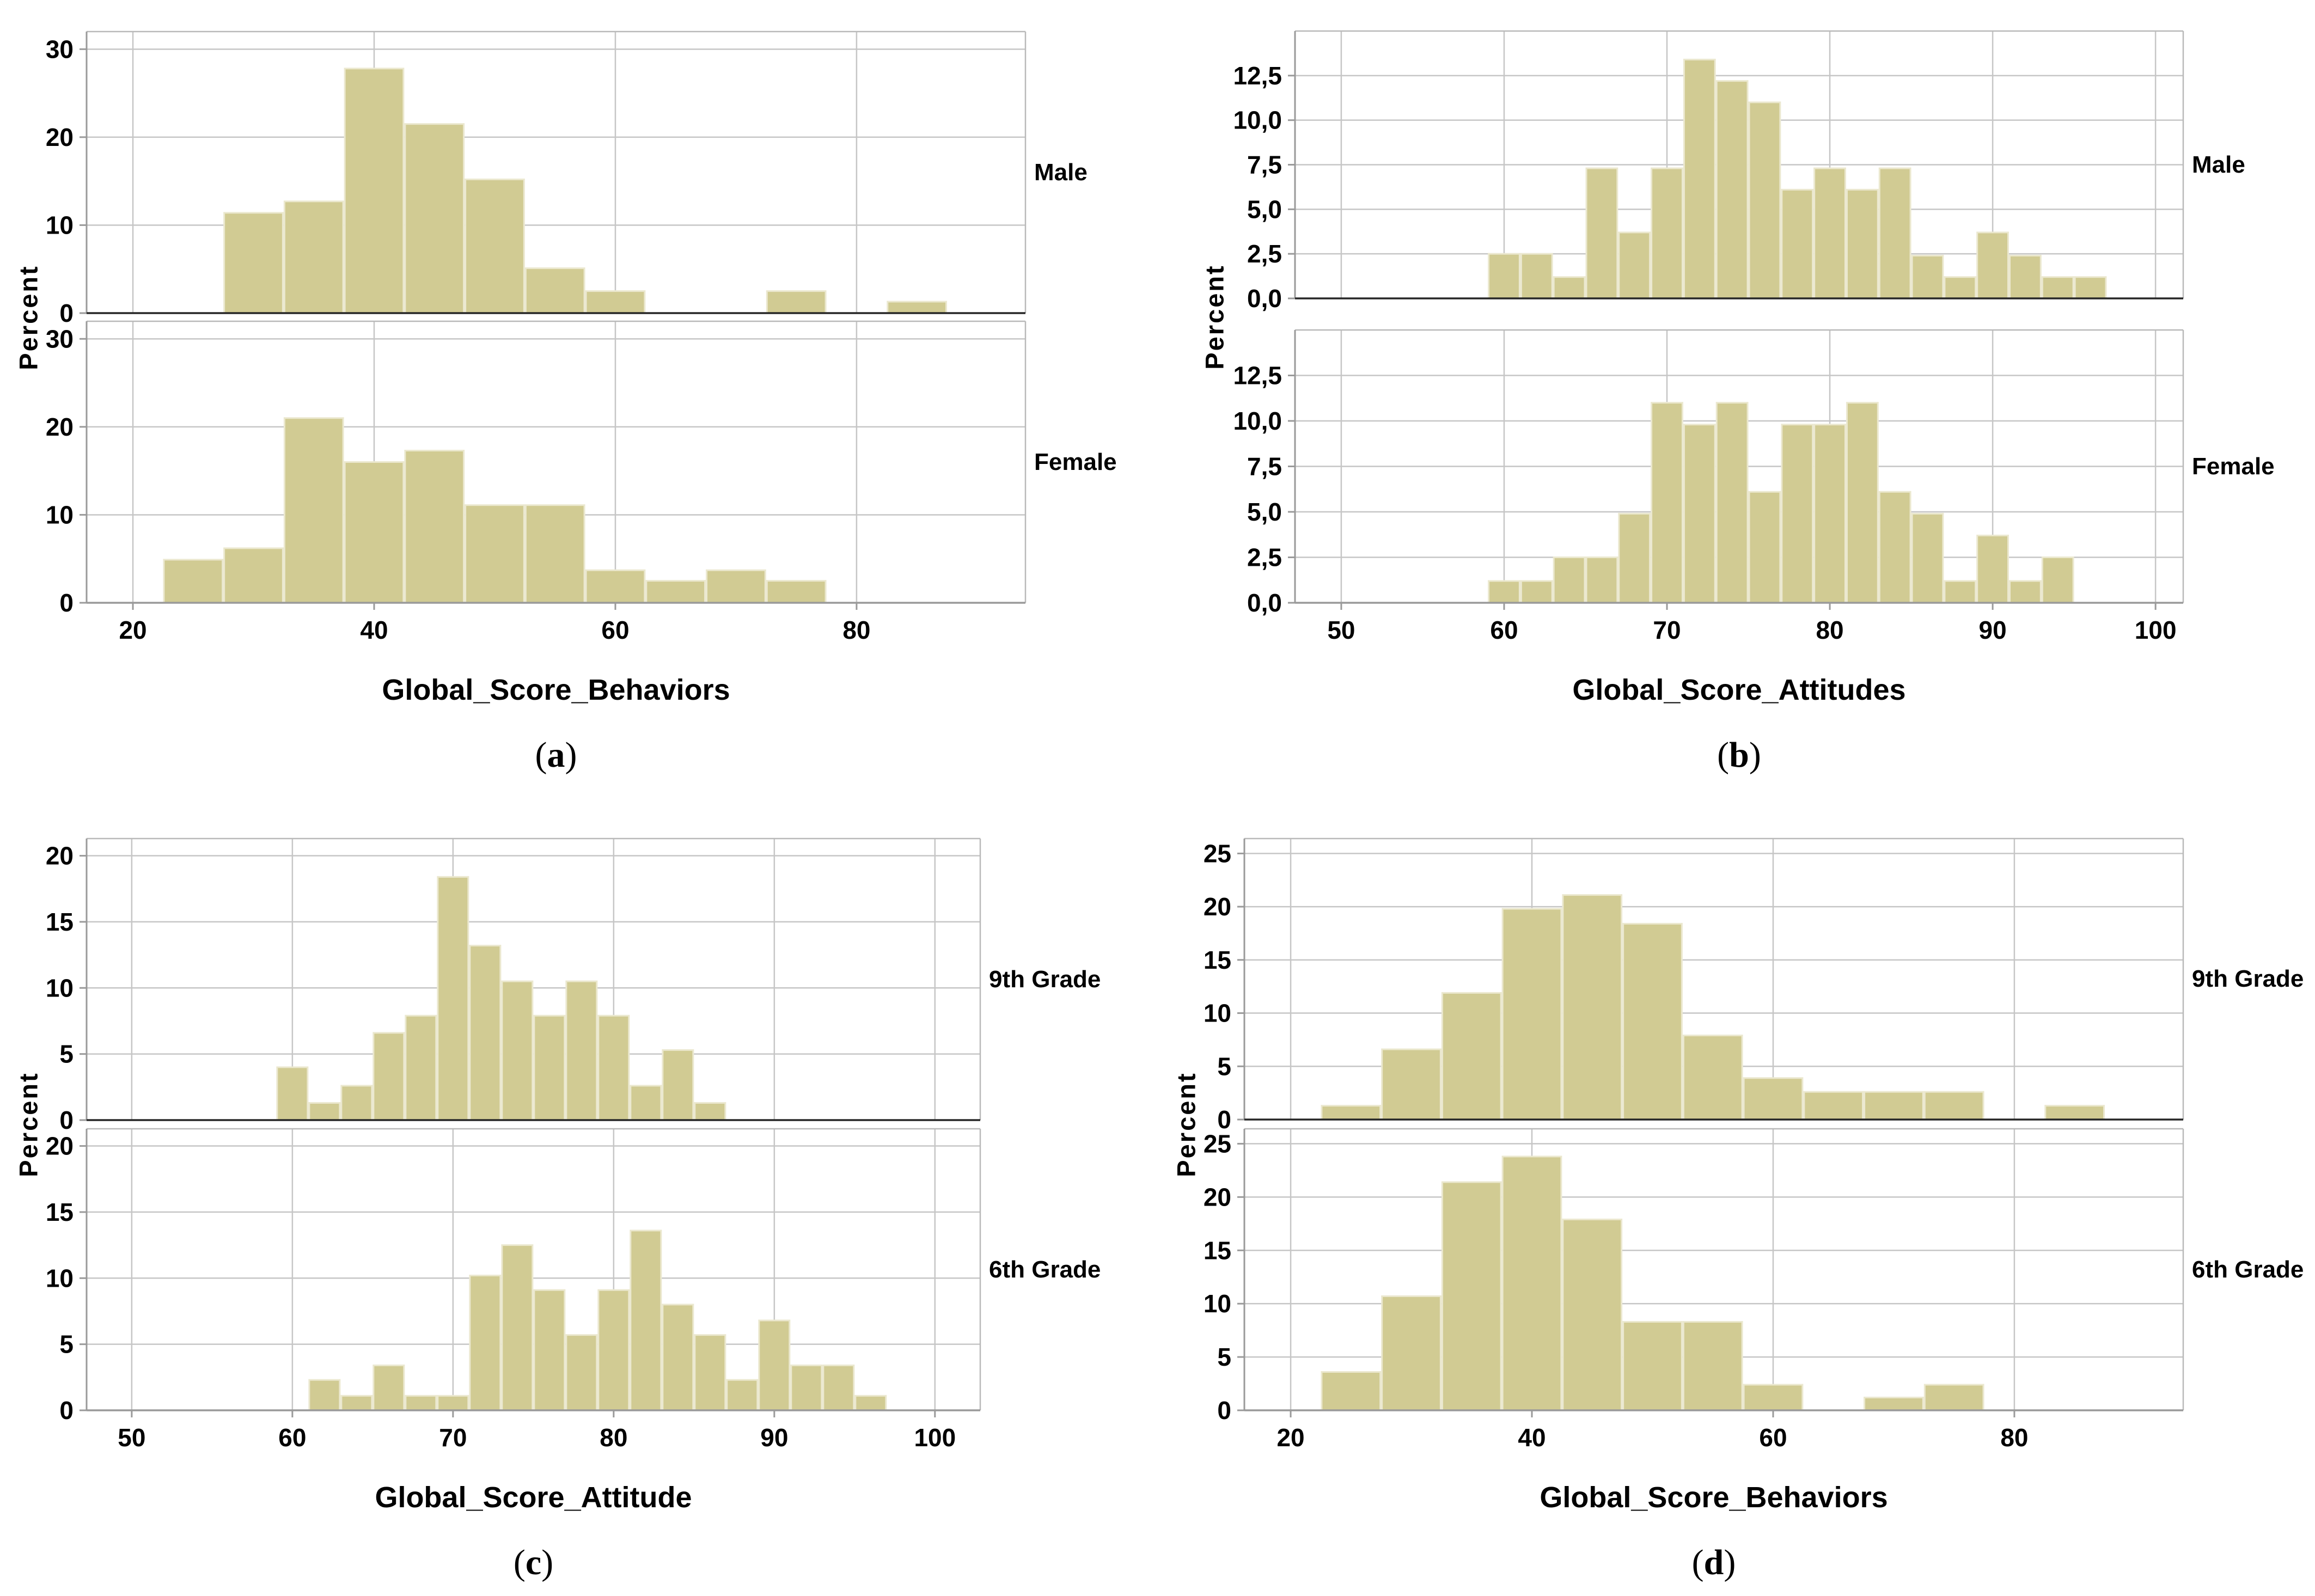  I want to click on facet-label-top: Male, so click(2218, 164).